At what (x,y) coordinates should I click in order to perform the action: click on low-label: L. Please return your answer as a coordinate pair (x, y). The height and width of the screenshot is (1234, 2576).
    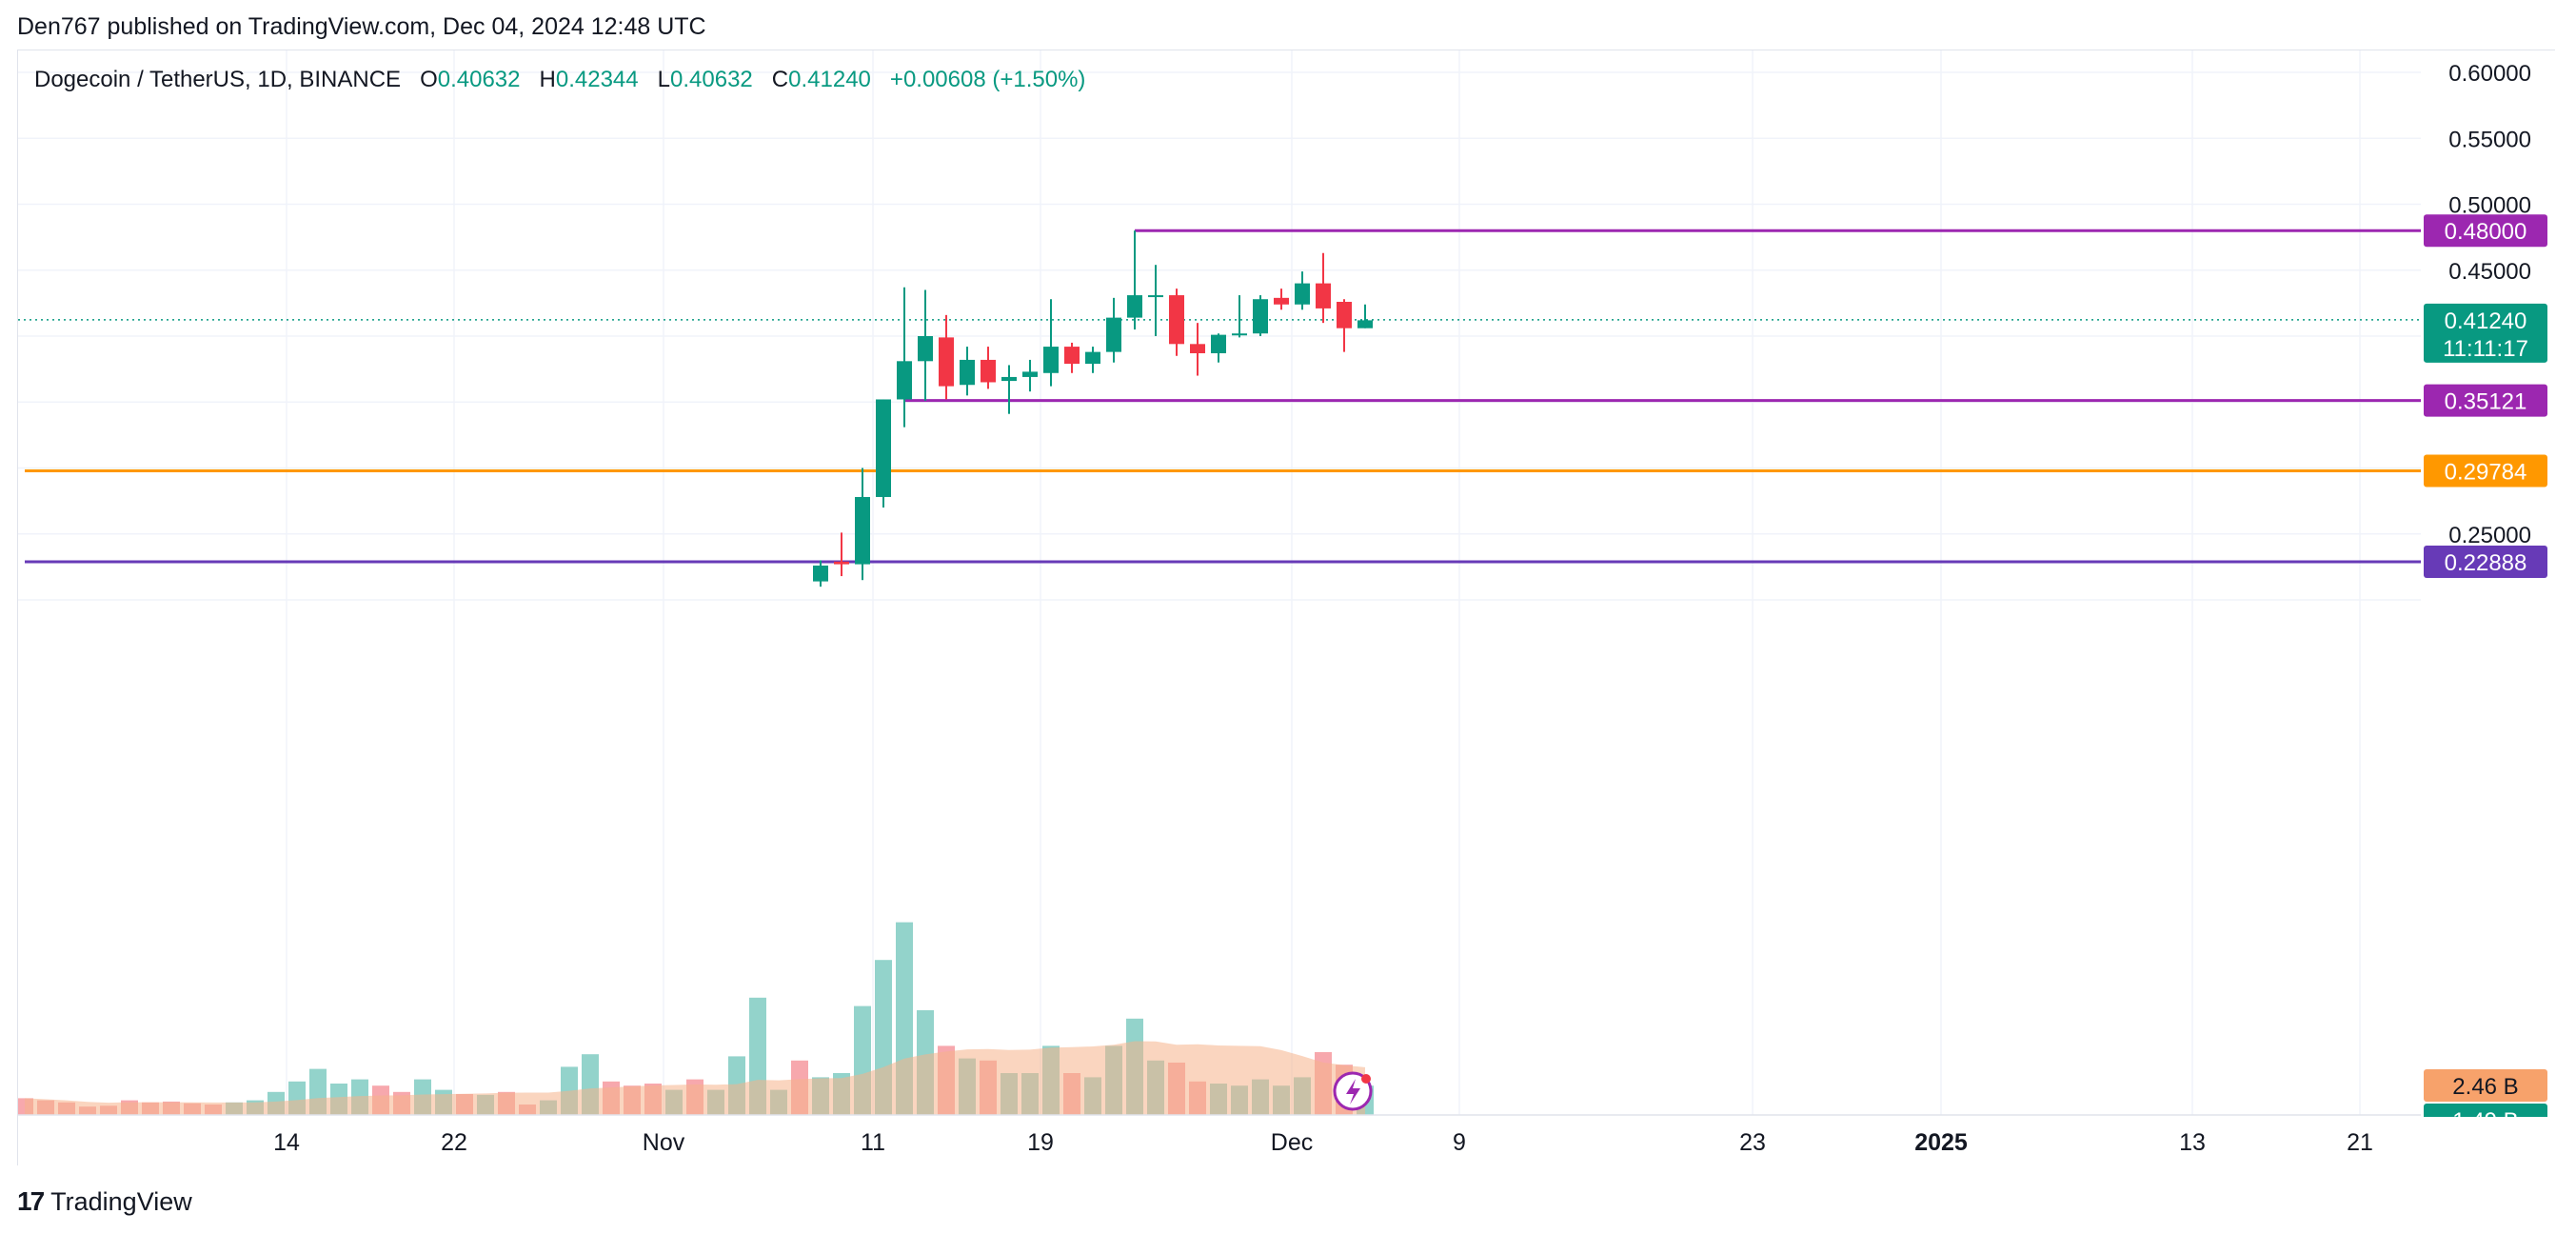
    Looking at the image, I should click on (664, 79).